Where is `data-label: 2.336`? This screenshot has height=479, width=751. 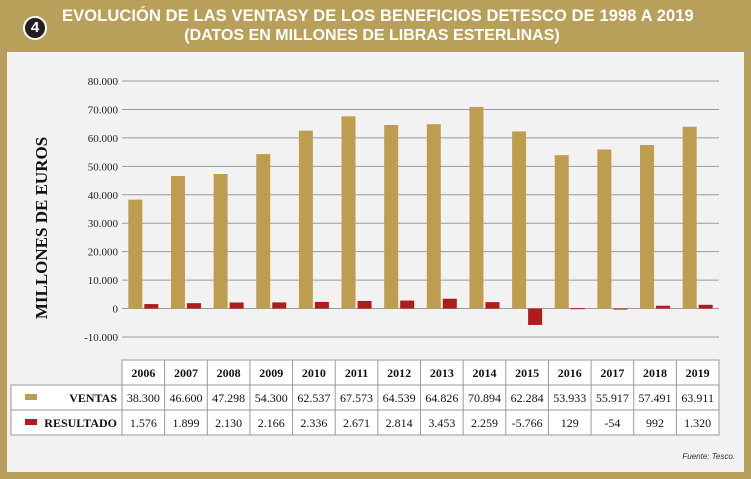 data-label: 2.336 is located at coordinates (313, 423).